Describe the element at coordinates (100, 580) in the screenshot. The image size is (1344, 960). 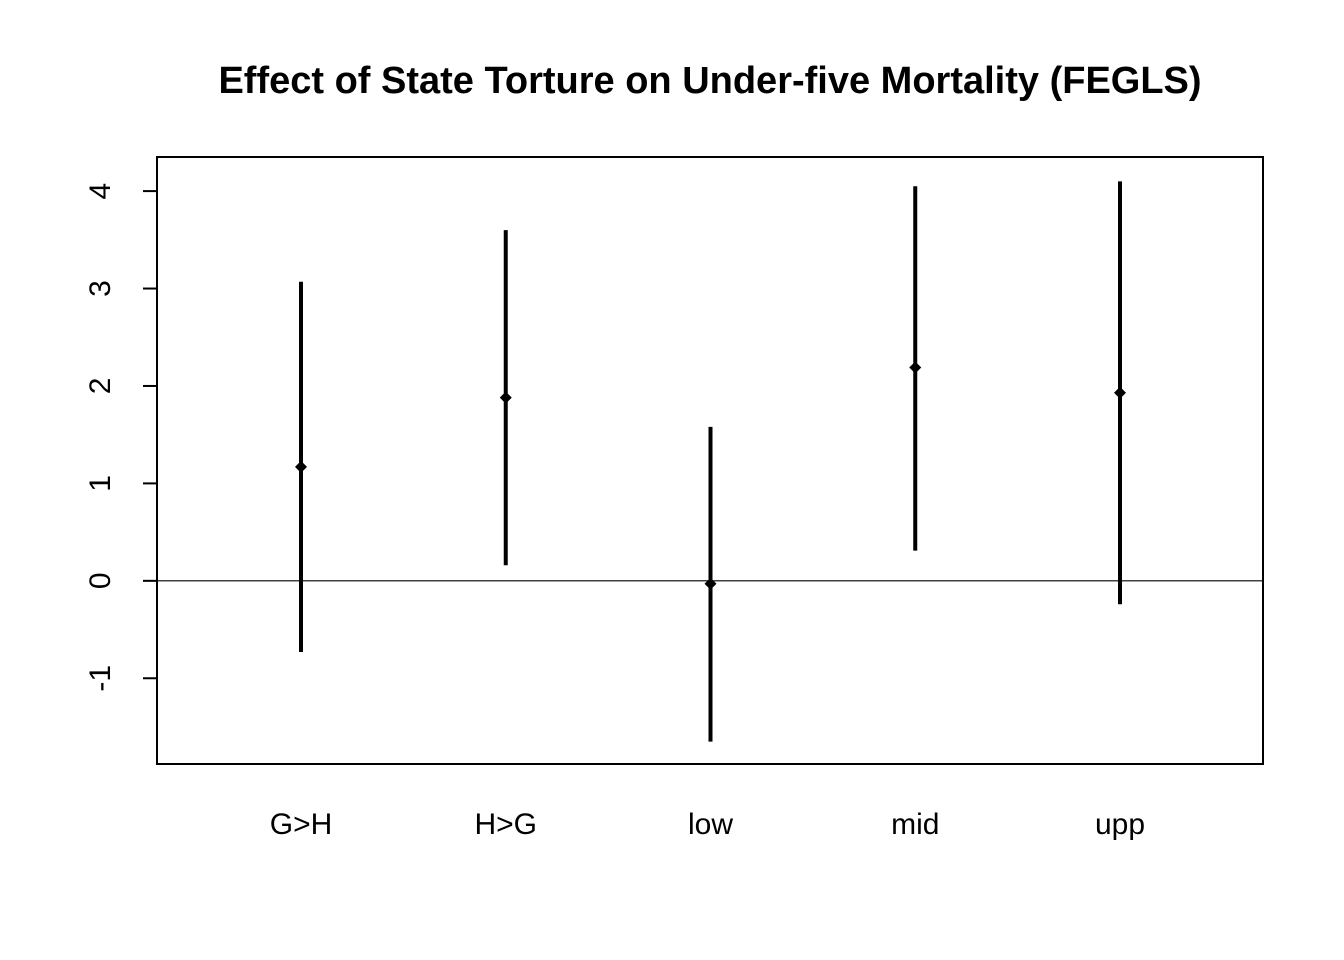
I see `y-tick-label: 0` at that location.